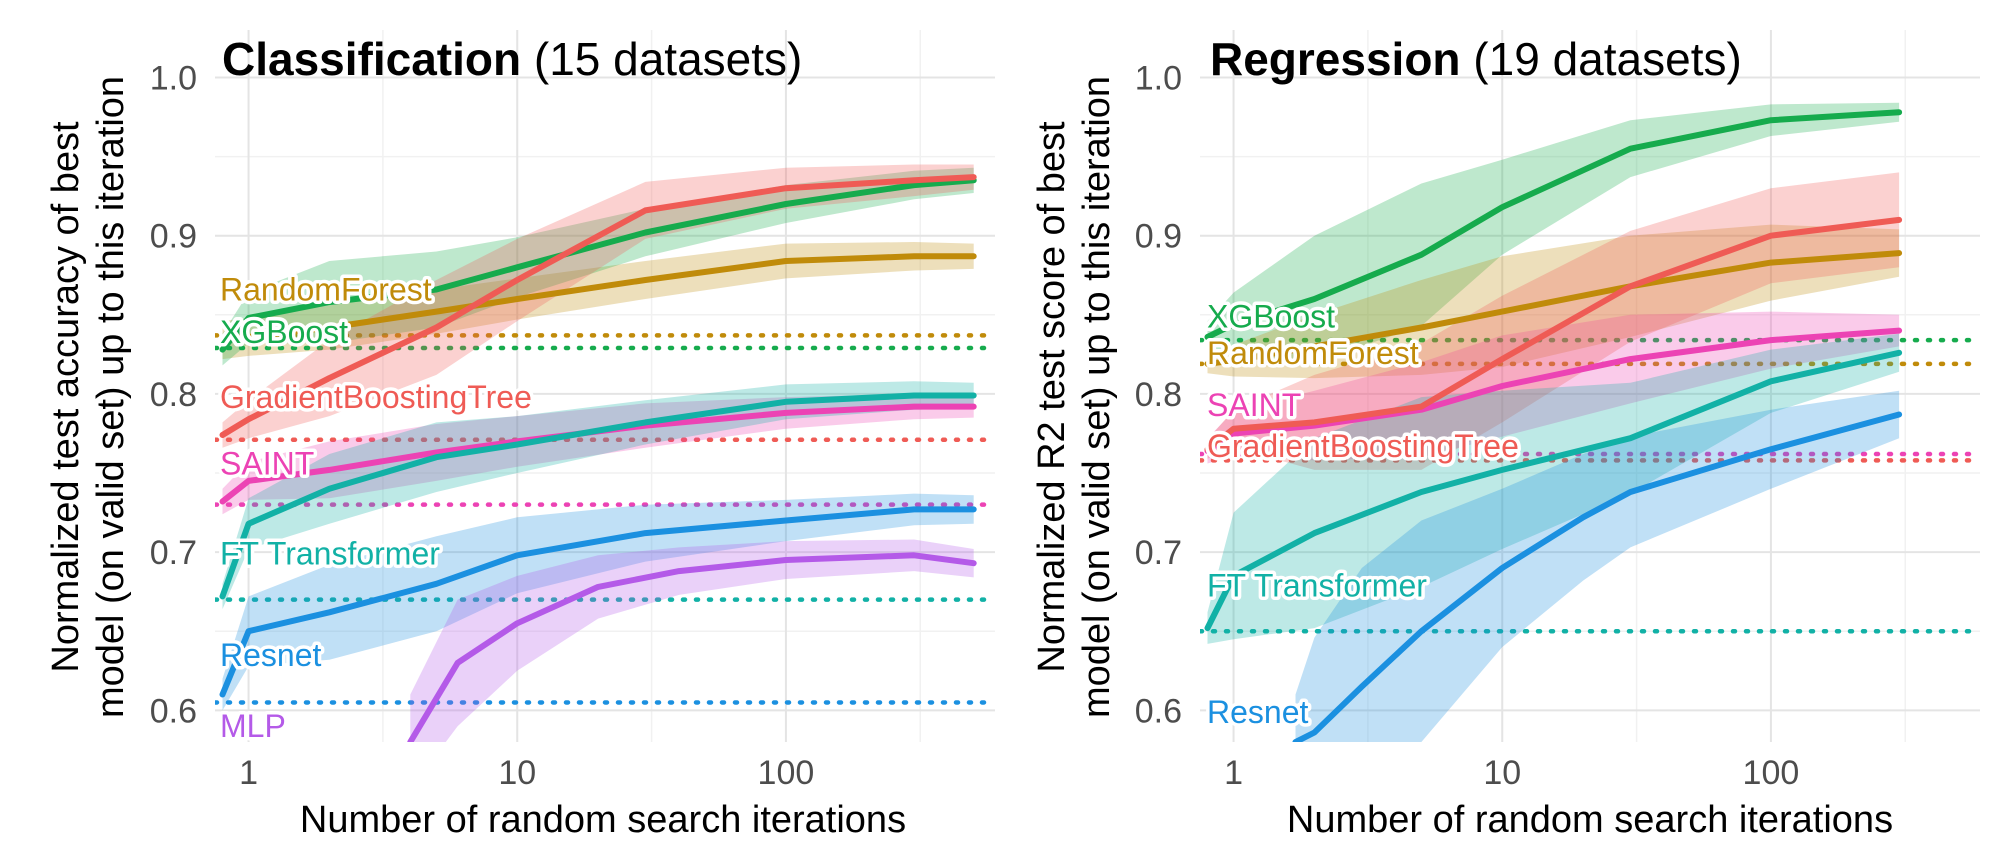 This screenshot has height=848, width=2000. I want to click on classification-title-bold: Classification, so click(371, 59).